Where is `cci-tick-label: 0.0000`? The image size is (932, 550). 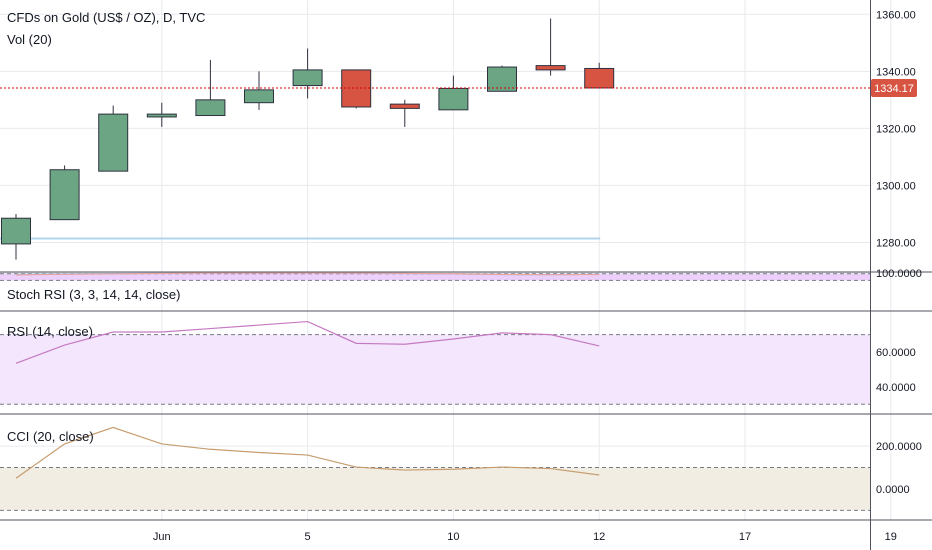
cci-tick-label: 0.0000 is located at coordinates (893, 490).